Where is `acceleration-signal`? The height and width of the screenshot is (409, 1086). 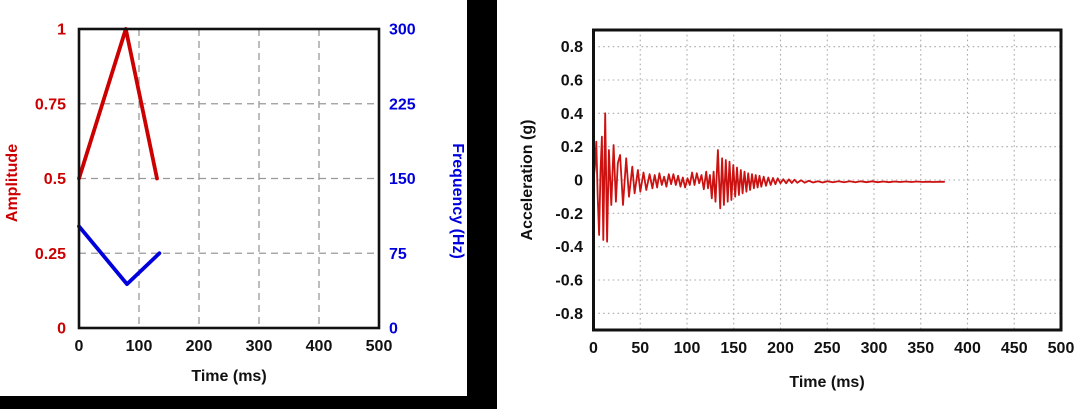
acceleration-signal is located at coordinates (769, 177).